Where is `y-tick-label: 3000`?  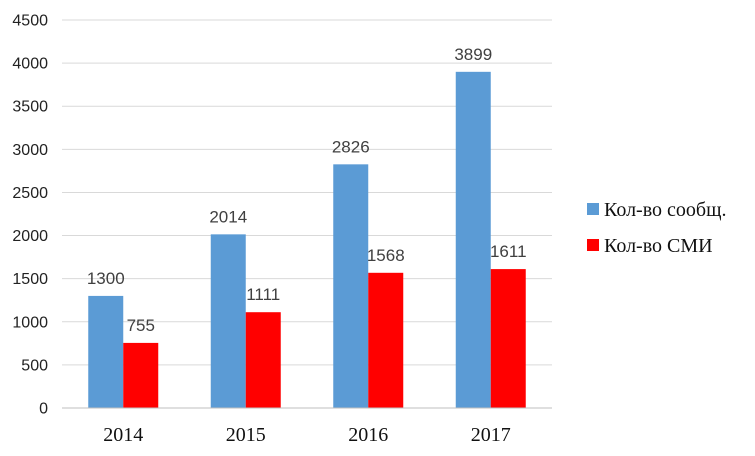
y-tick-label: 3000 is located at coordinates (30, 150).